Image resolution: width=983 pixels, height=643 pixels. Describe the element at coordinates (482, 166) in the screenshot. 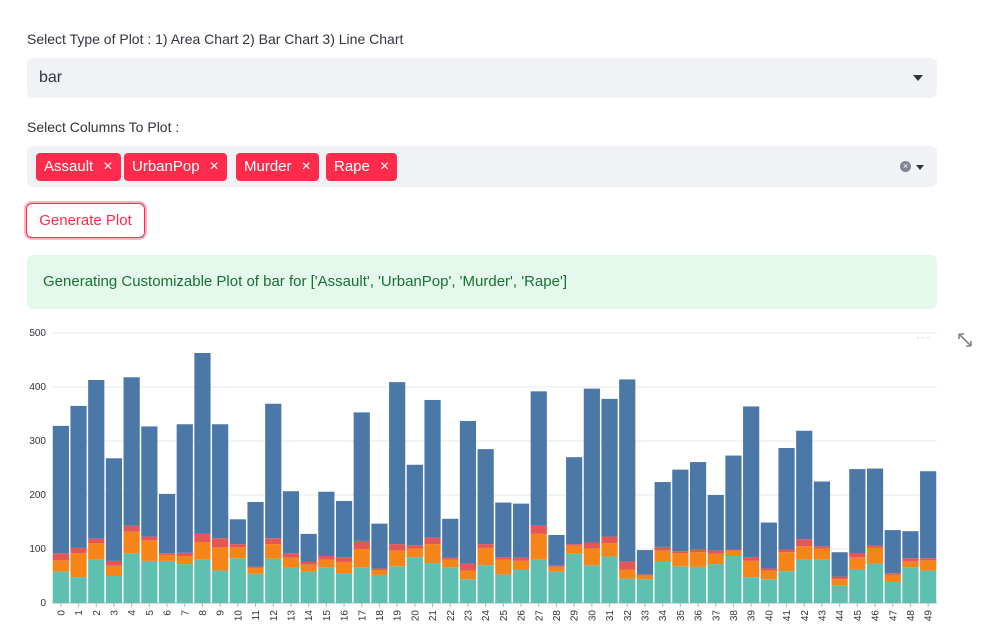

I see `columns-multiselect: Assault × UrbanPop × Murder × Rape × ×` at that location.